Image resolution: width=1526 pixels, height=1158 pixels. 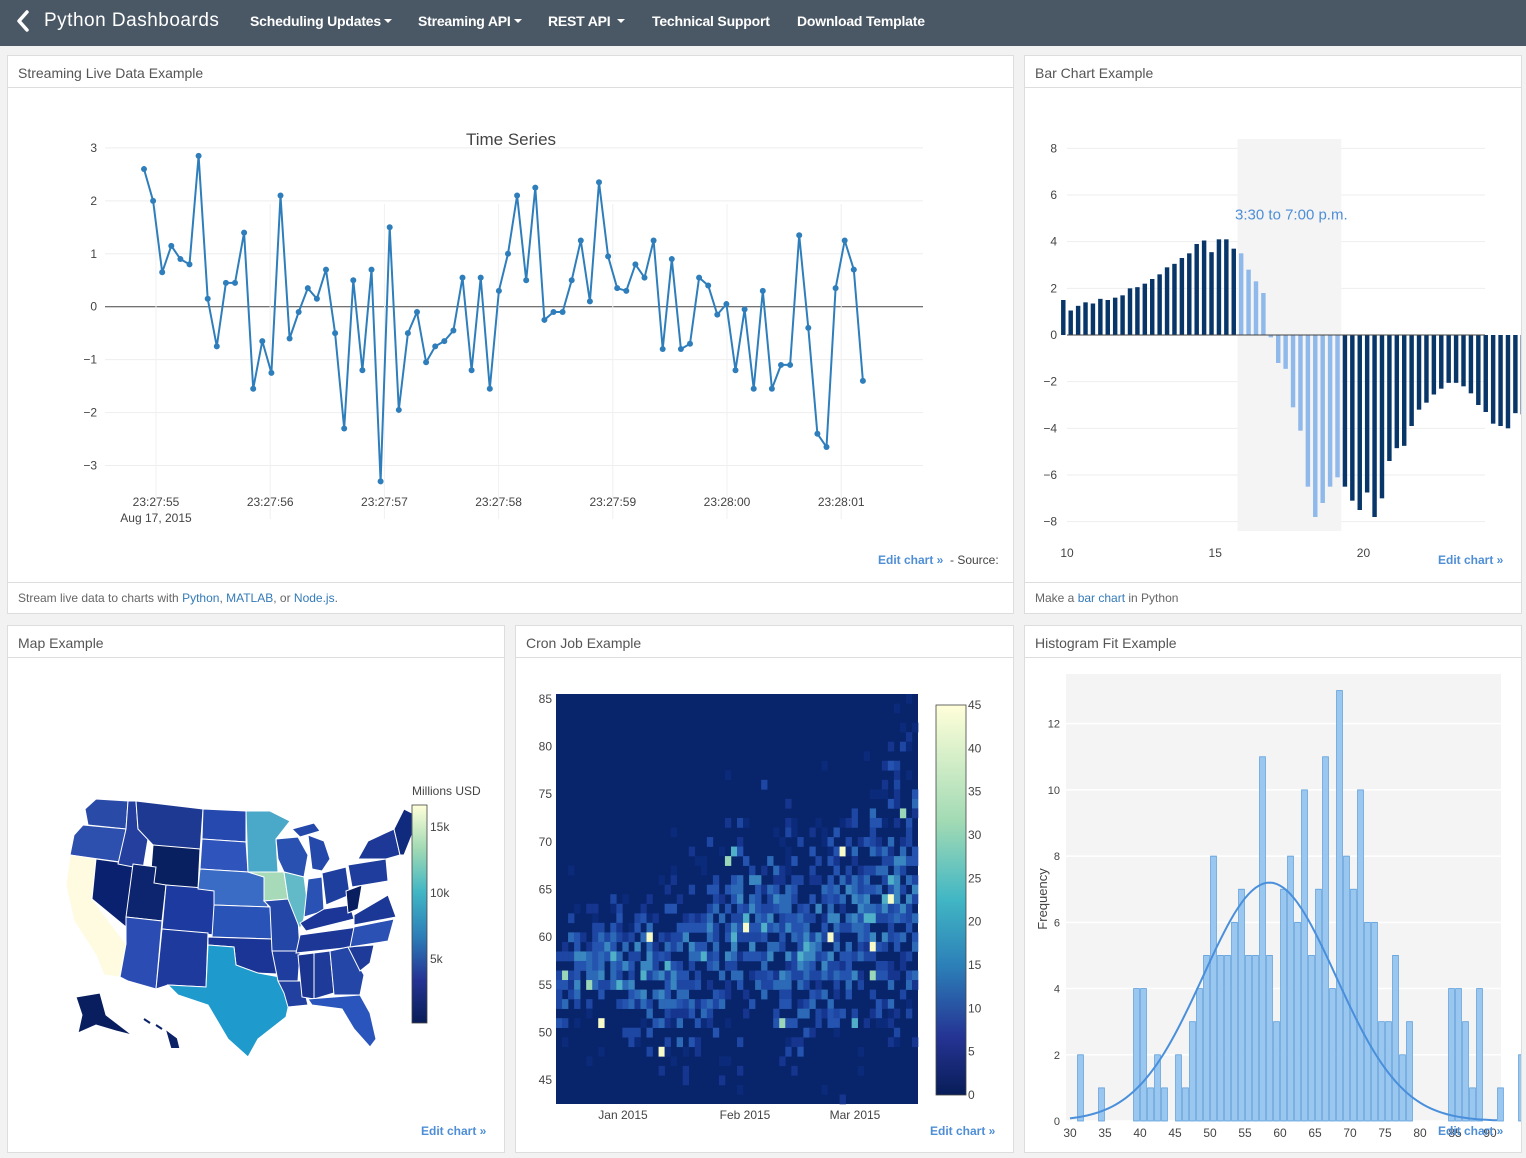 What do you see at coordinates (861, 21) in the screenshot?
I see `nav-download-template: Download Template` at bounding box center [861, 21].